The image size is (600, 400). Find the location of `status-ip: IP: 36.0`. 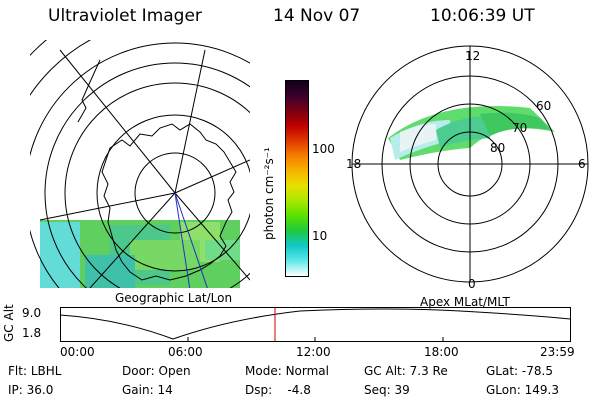

status-ip: IP: 36.0 is located at coordinates (31, 390).